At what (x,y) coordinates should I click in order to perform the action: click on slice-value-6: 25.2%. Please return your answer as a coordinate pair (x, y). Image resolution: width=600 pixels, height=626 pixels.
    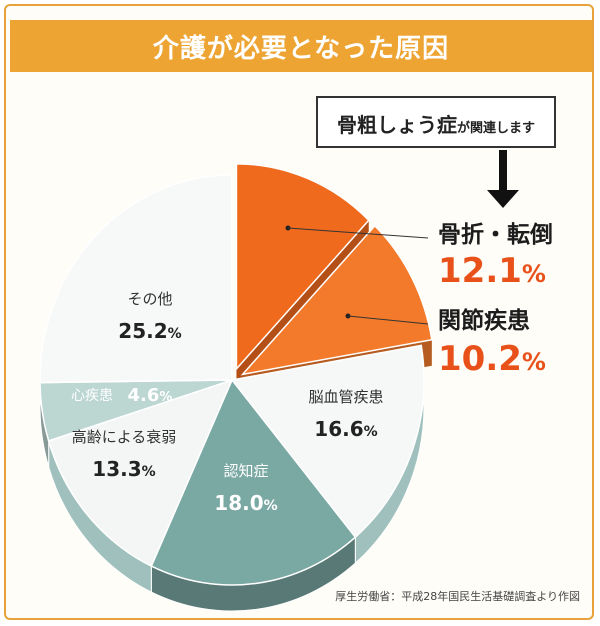
    Looking at the image, I should click on (149, 331).